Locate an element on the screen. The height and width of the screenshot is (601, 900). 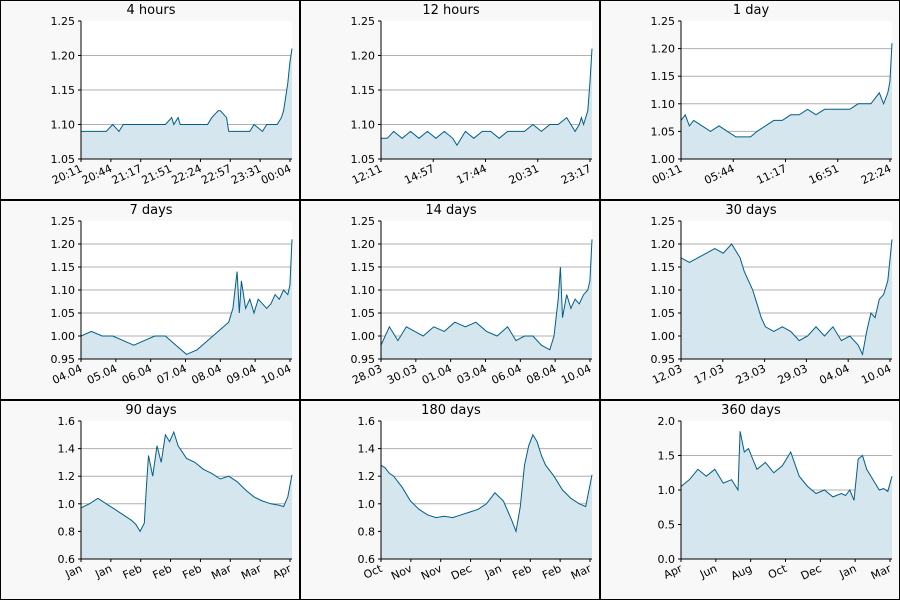
y-tick-label: 0.8 is located at coordinates (367, 531).